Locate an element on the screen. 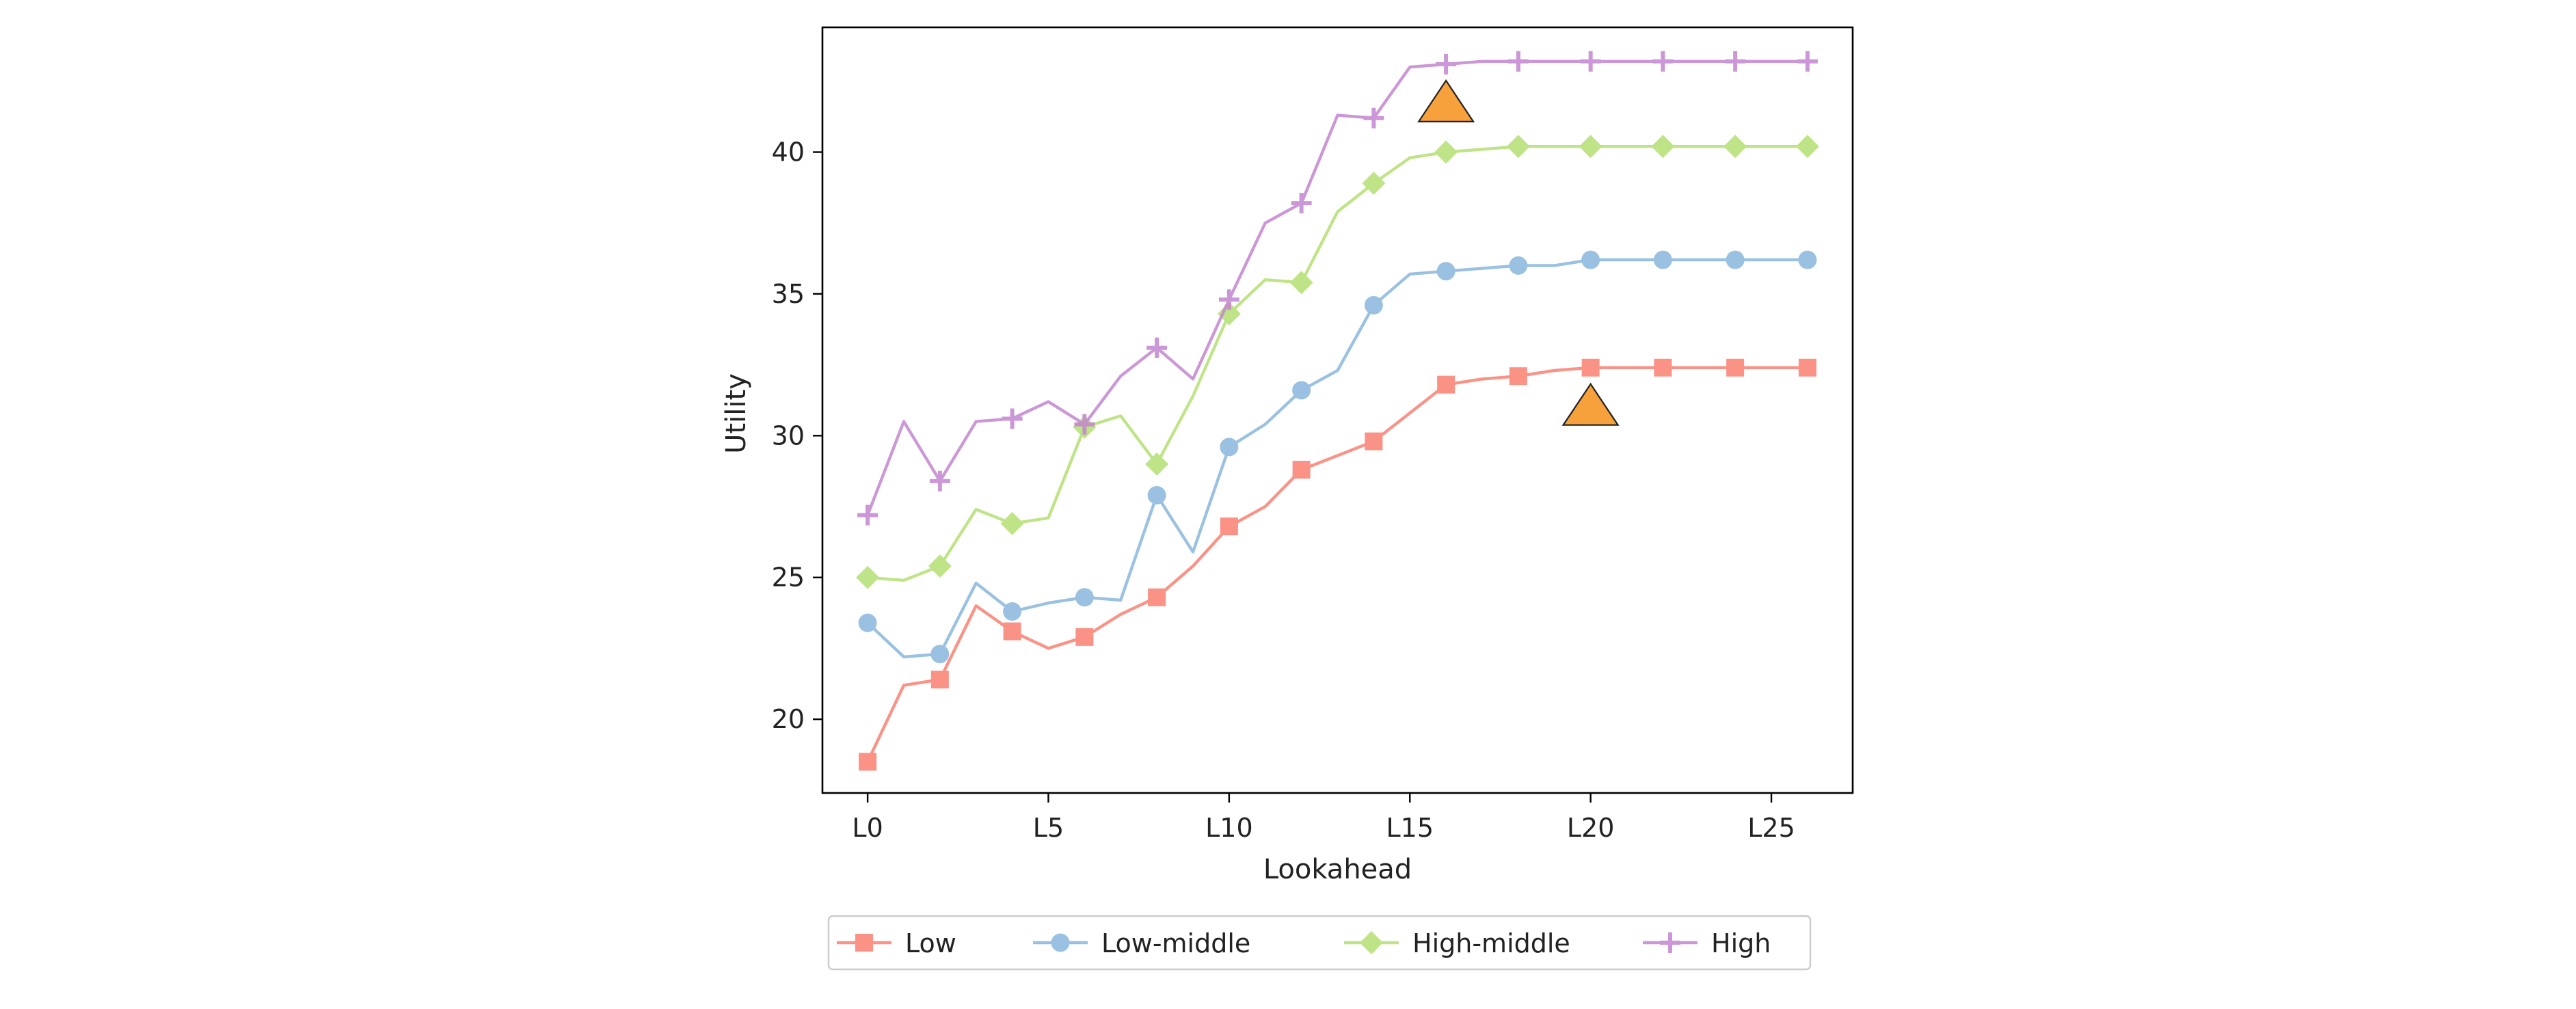 The height and width of the screenshot is (1009, 2576). legend-swatch-low is located at coordinates (864, 943).